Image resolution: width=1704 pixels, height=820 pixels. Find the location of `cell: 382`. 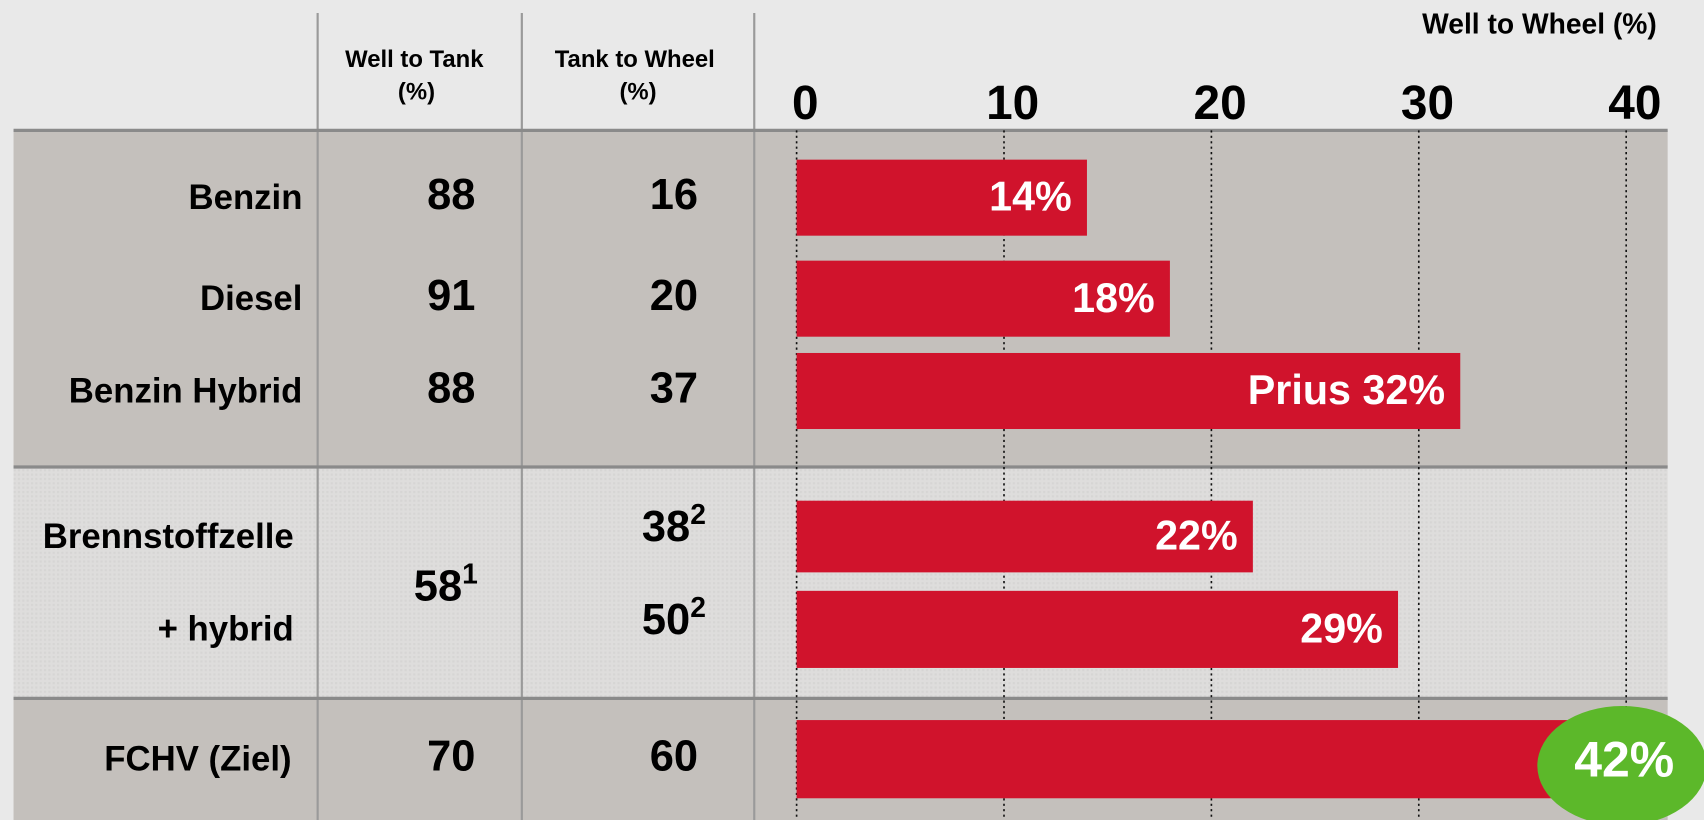

cell: 382 is located at coordinates (674, 524).